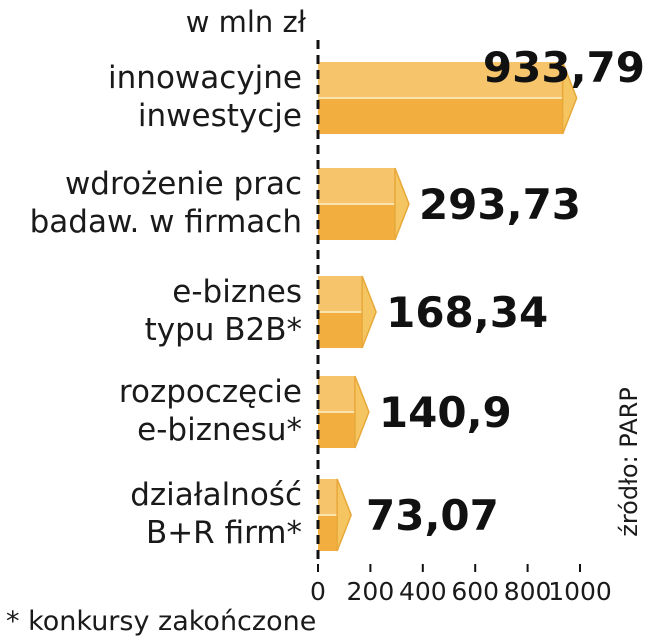  Describe the element at coordinates (423, 591) in the screenshot. I see `tick-label: 400` at that location.